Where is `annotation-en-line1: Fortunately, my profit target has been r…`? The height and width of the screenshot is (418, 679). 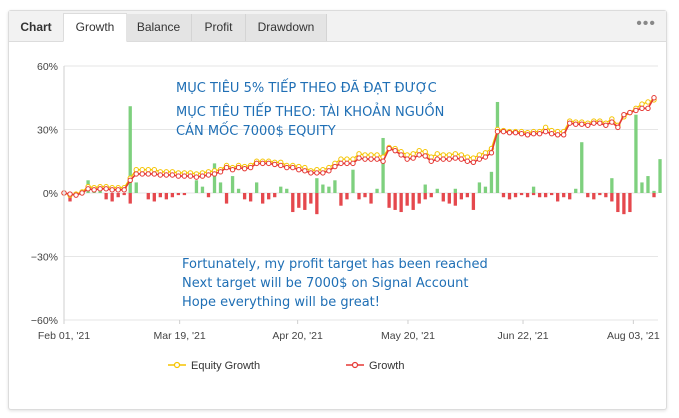 annotation-en-line1: Fortunately, my profit target has been r… is located at coordinates (335, 264).